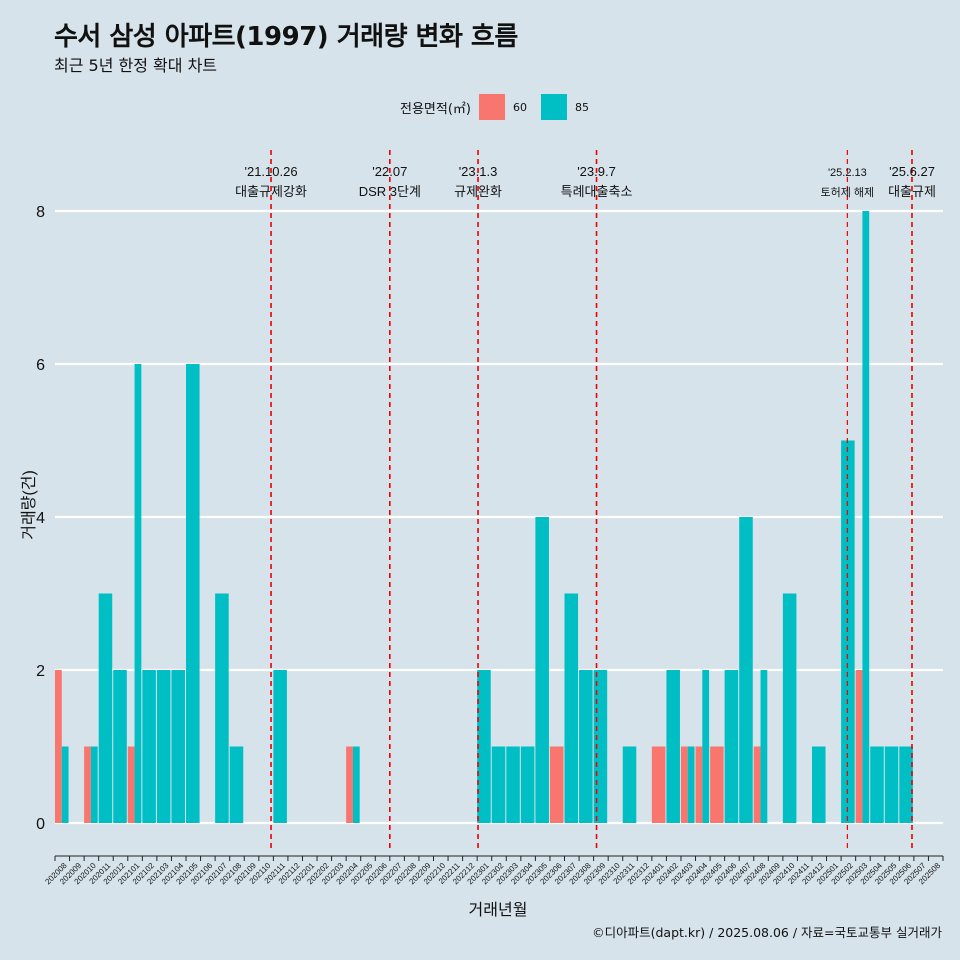  What do you see at coordinates (390, 191) in the screenshot?
I see `event-label: DSR 3단계` at bounding box center [390, 191].